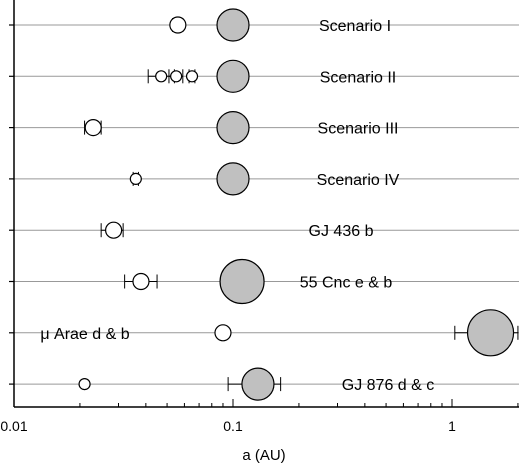 This screenshot has height=468, width=520. I want to click on x-tick-label: 1, so click(452, 426).